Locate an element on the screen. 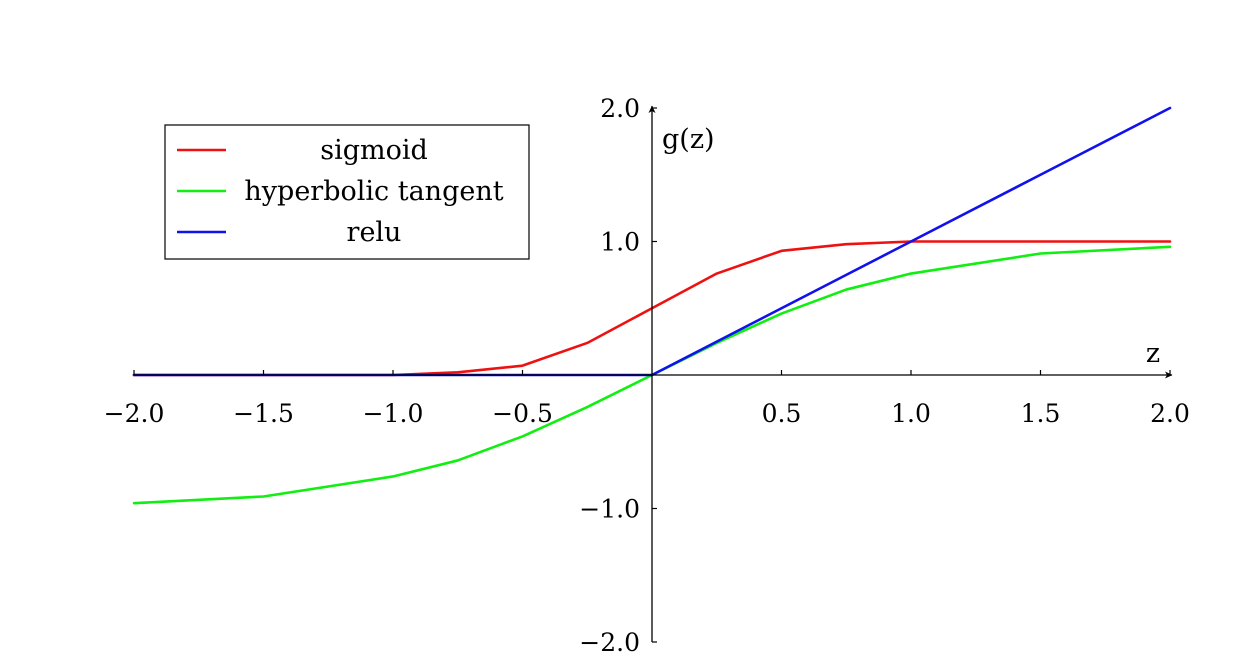  x-tick-label: 1.0 is located at coordinates (911, 413).